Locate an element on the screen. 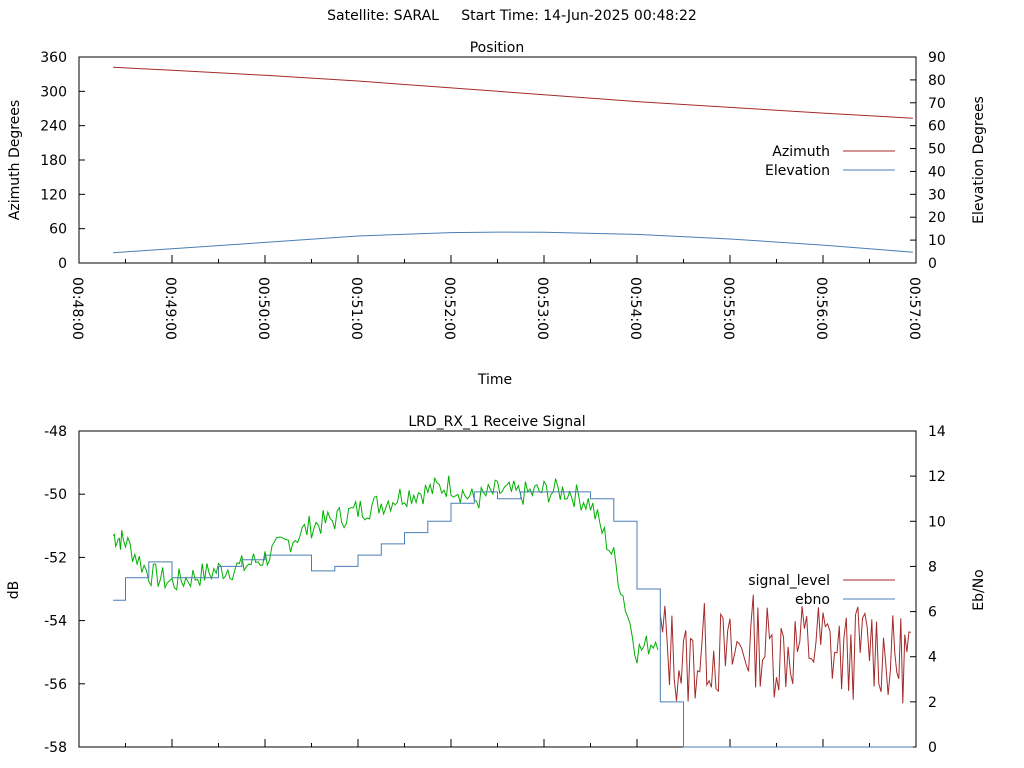 This screenshot has width=1024, height=768. x-tick-label: 00:52:00 is located at coordinates (449, 308).